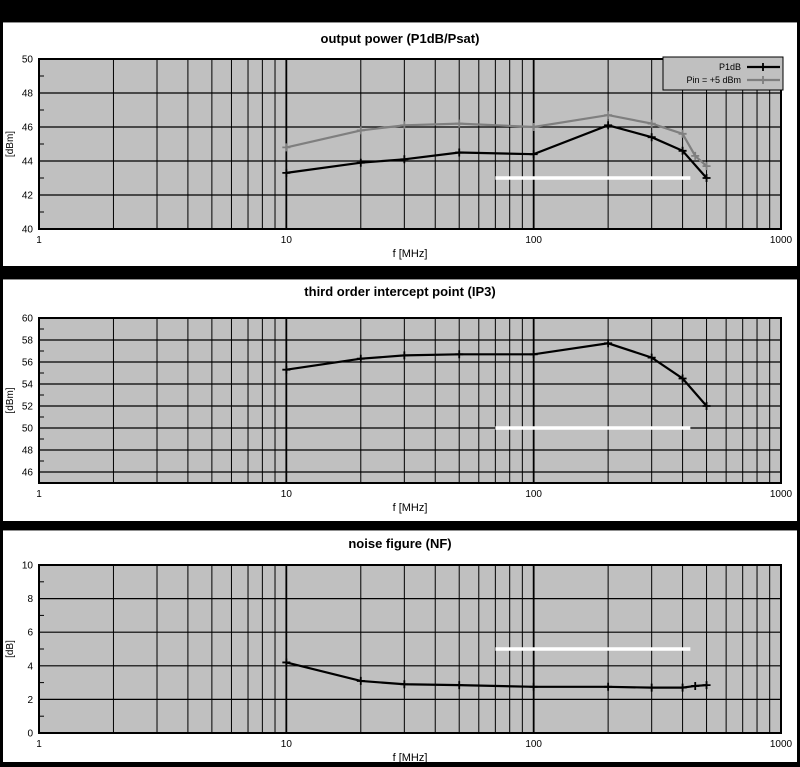 Image resolution: width=800 pixels, height=767 pixels. I want to click on y-tick-label: 6, so click(30, 633).